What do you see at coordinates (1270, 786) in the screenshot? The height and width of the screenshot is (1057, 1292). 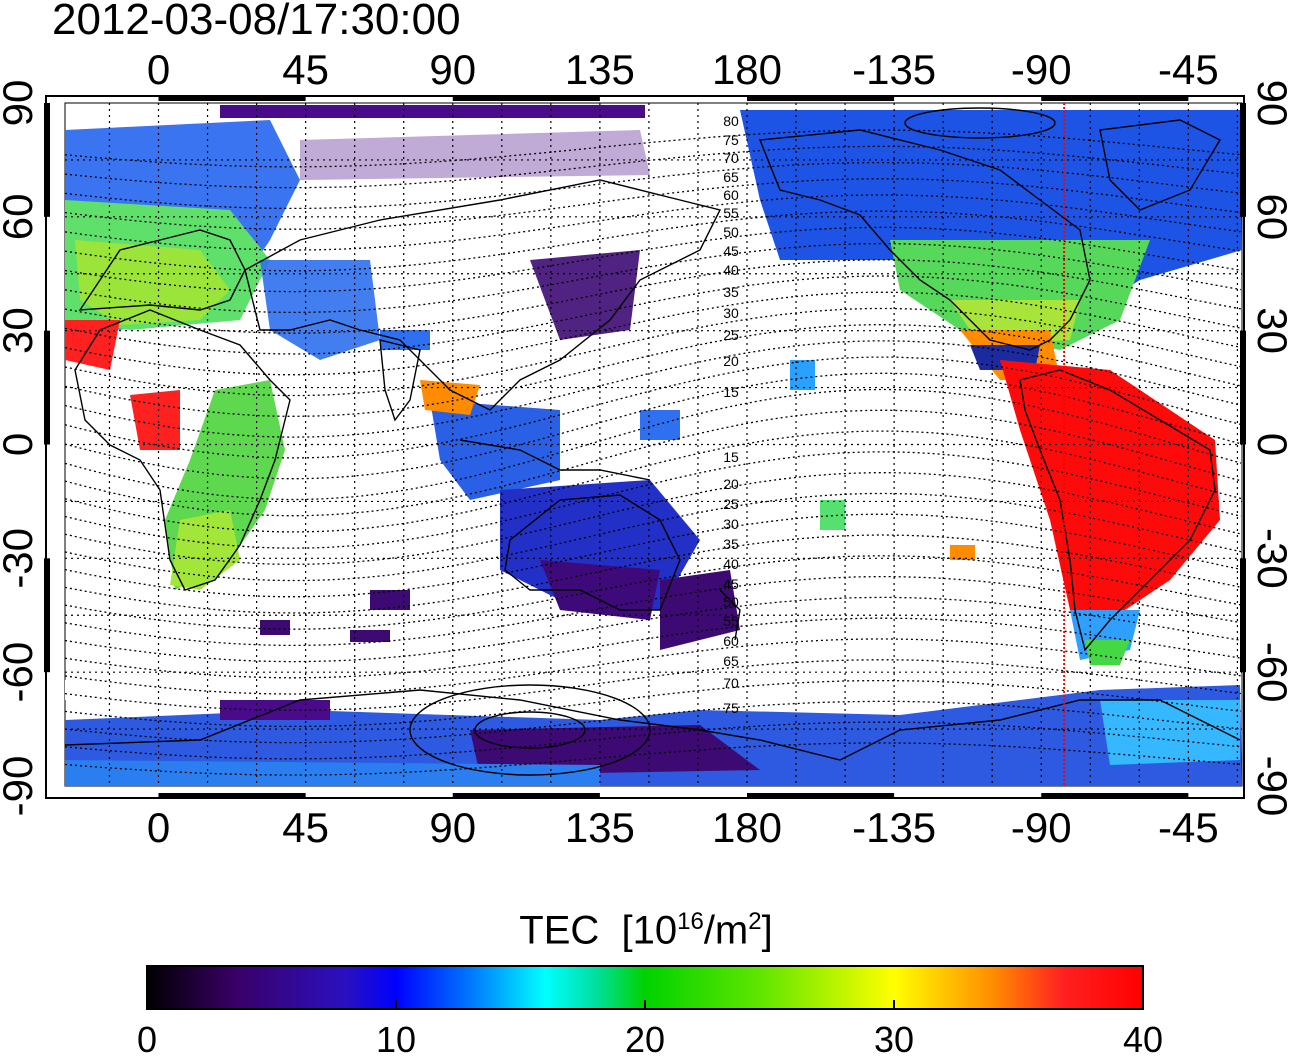 I see `y-tick-label-right: -90` at bounding box center [1270, 786].